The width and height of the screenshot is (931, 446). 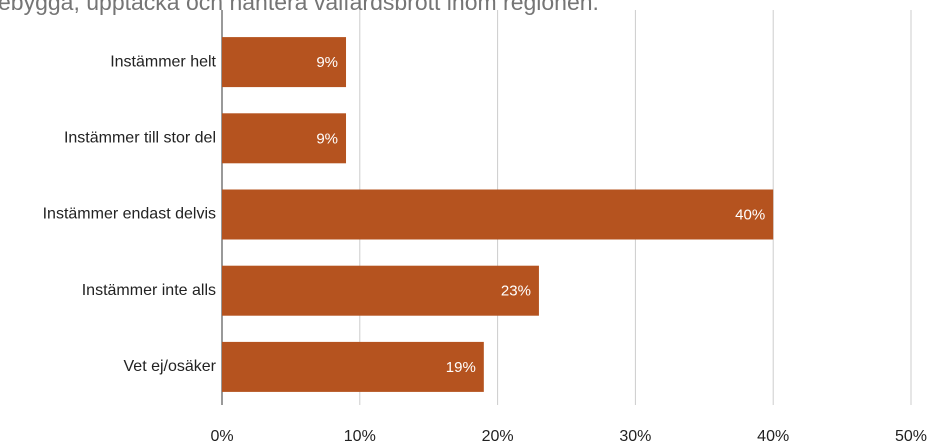 I want to click on x-tick-label: 50%, so click(x=911, y=436).